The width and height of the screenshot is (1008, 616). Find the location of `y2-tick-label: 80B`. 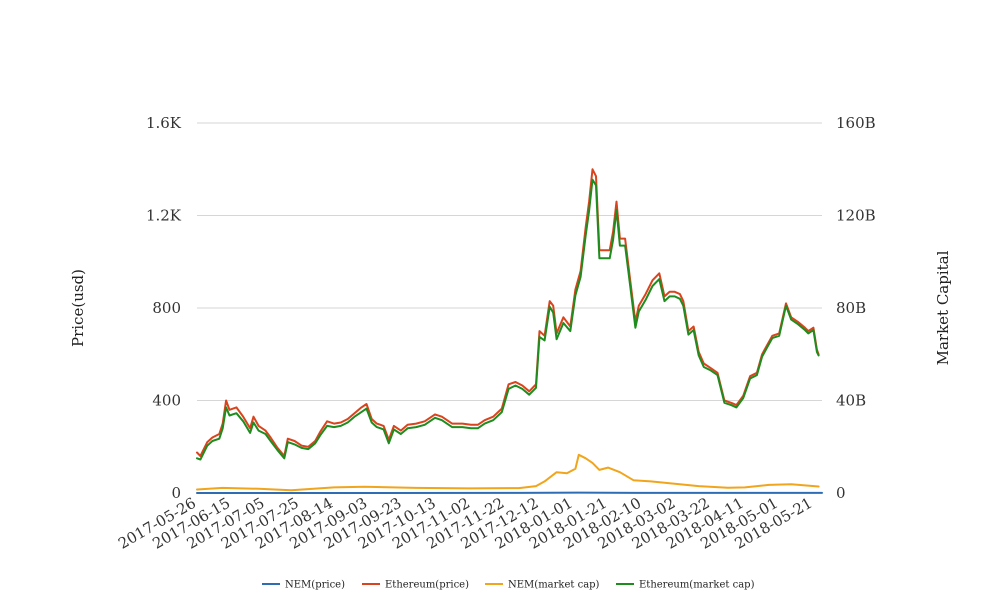

y2-tick-label: 80B is located at coordinates (851, 308).